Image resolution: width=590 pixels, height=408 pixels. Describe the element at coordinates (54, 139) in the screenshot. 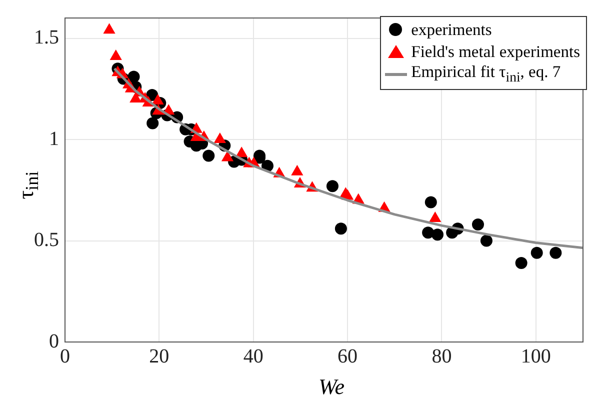

I see `y-tick-label: 1` at that location.